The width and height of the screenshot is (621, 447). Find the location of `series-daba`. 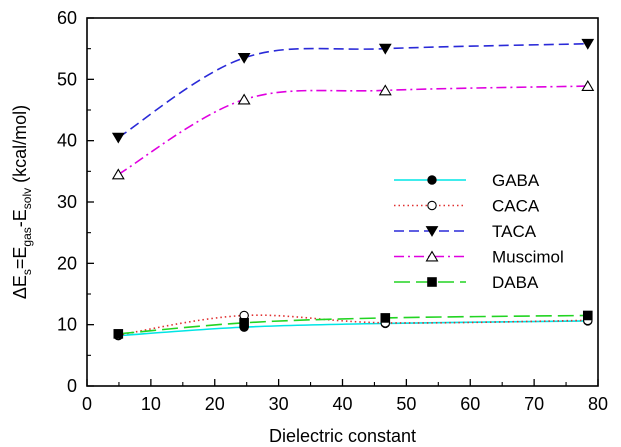

series-daba is located at coordinates (353, 324).